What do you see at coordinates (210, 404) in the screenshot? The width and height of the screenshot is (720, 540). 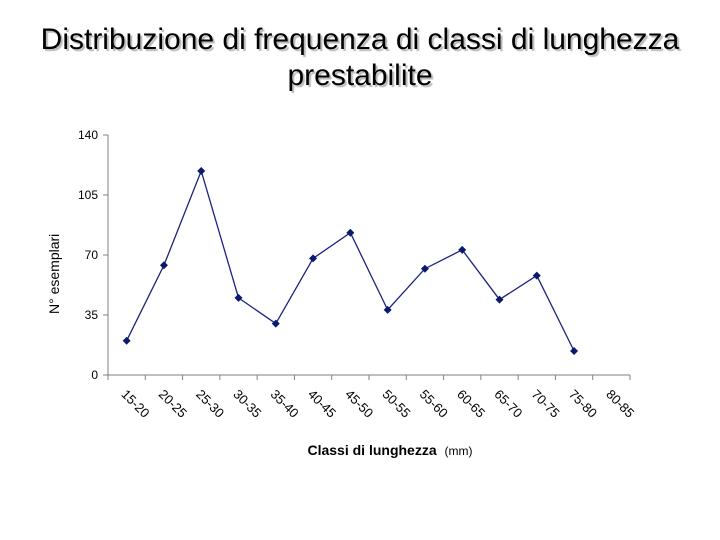 I see `x-tick-label: 25-30` at bounding box center [210, 404].